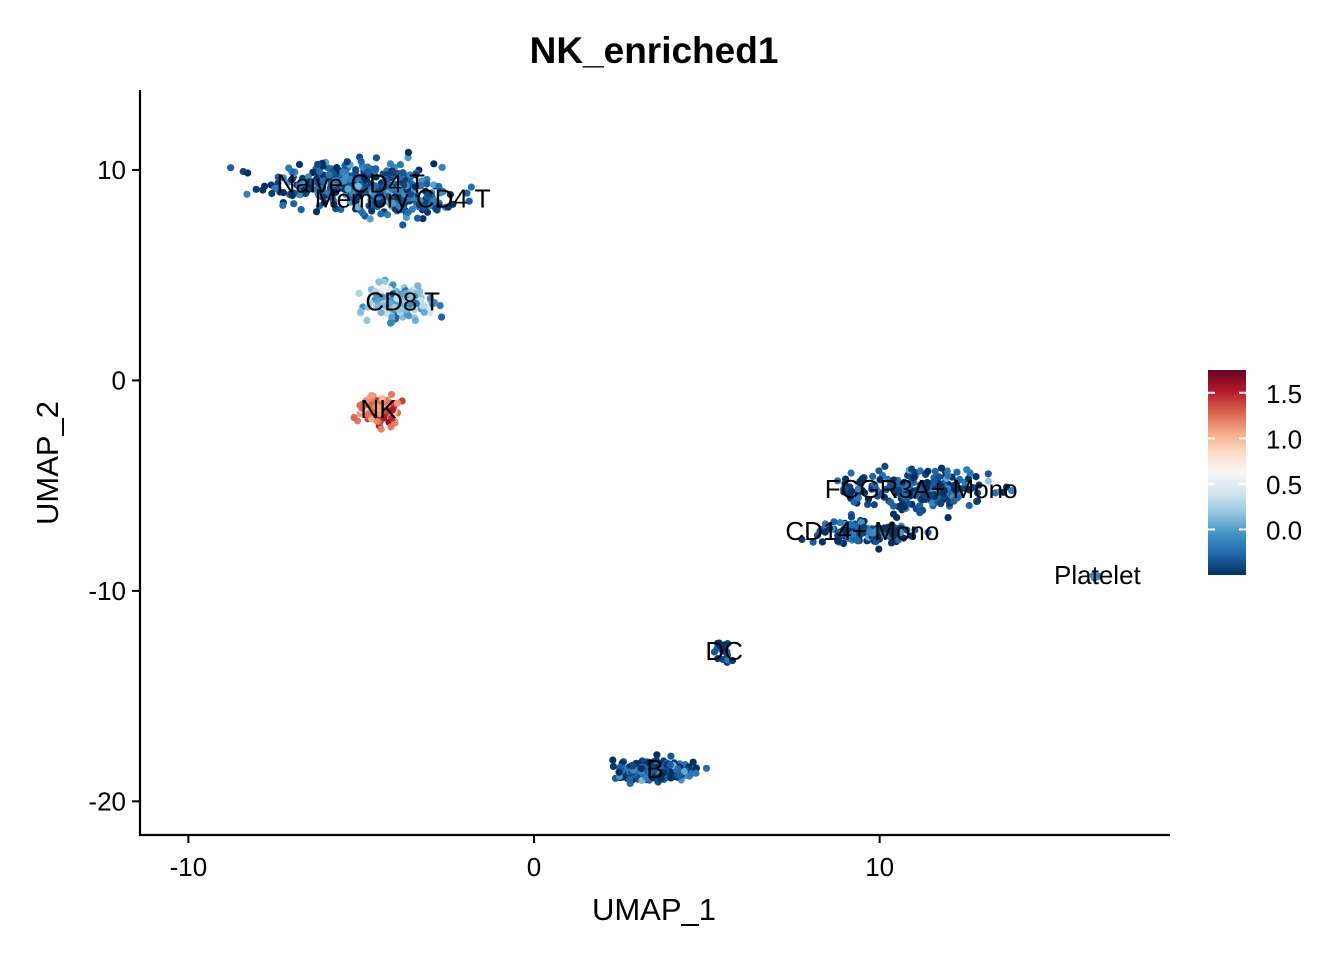  I want to click on y-axis-label: UMAP_2, so click(47, 463).